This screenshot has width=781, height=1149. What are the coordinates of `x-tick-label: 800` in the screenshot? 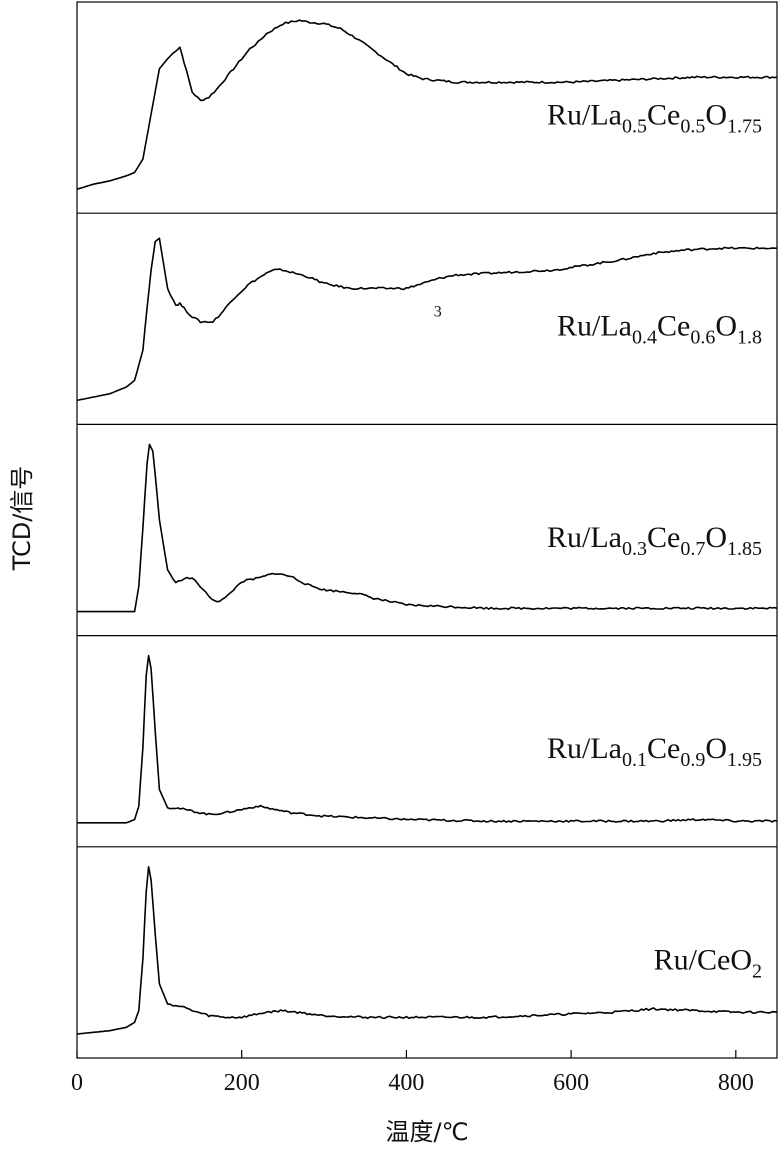 It's located at (736, 1083).